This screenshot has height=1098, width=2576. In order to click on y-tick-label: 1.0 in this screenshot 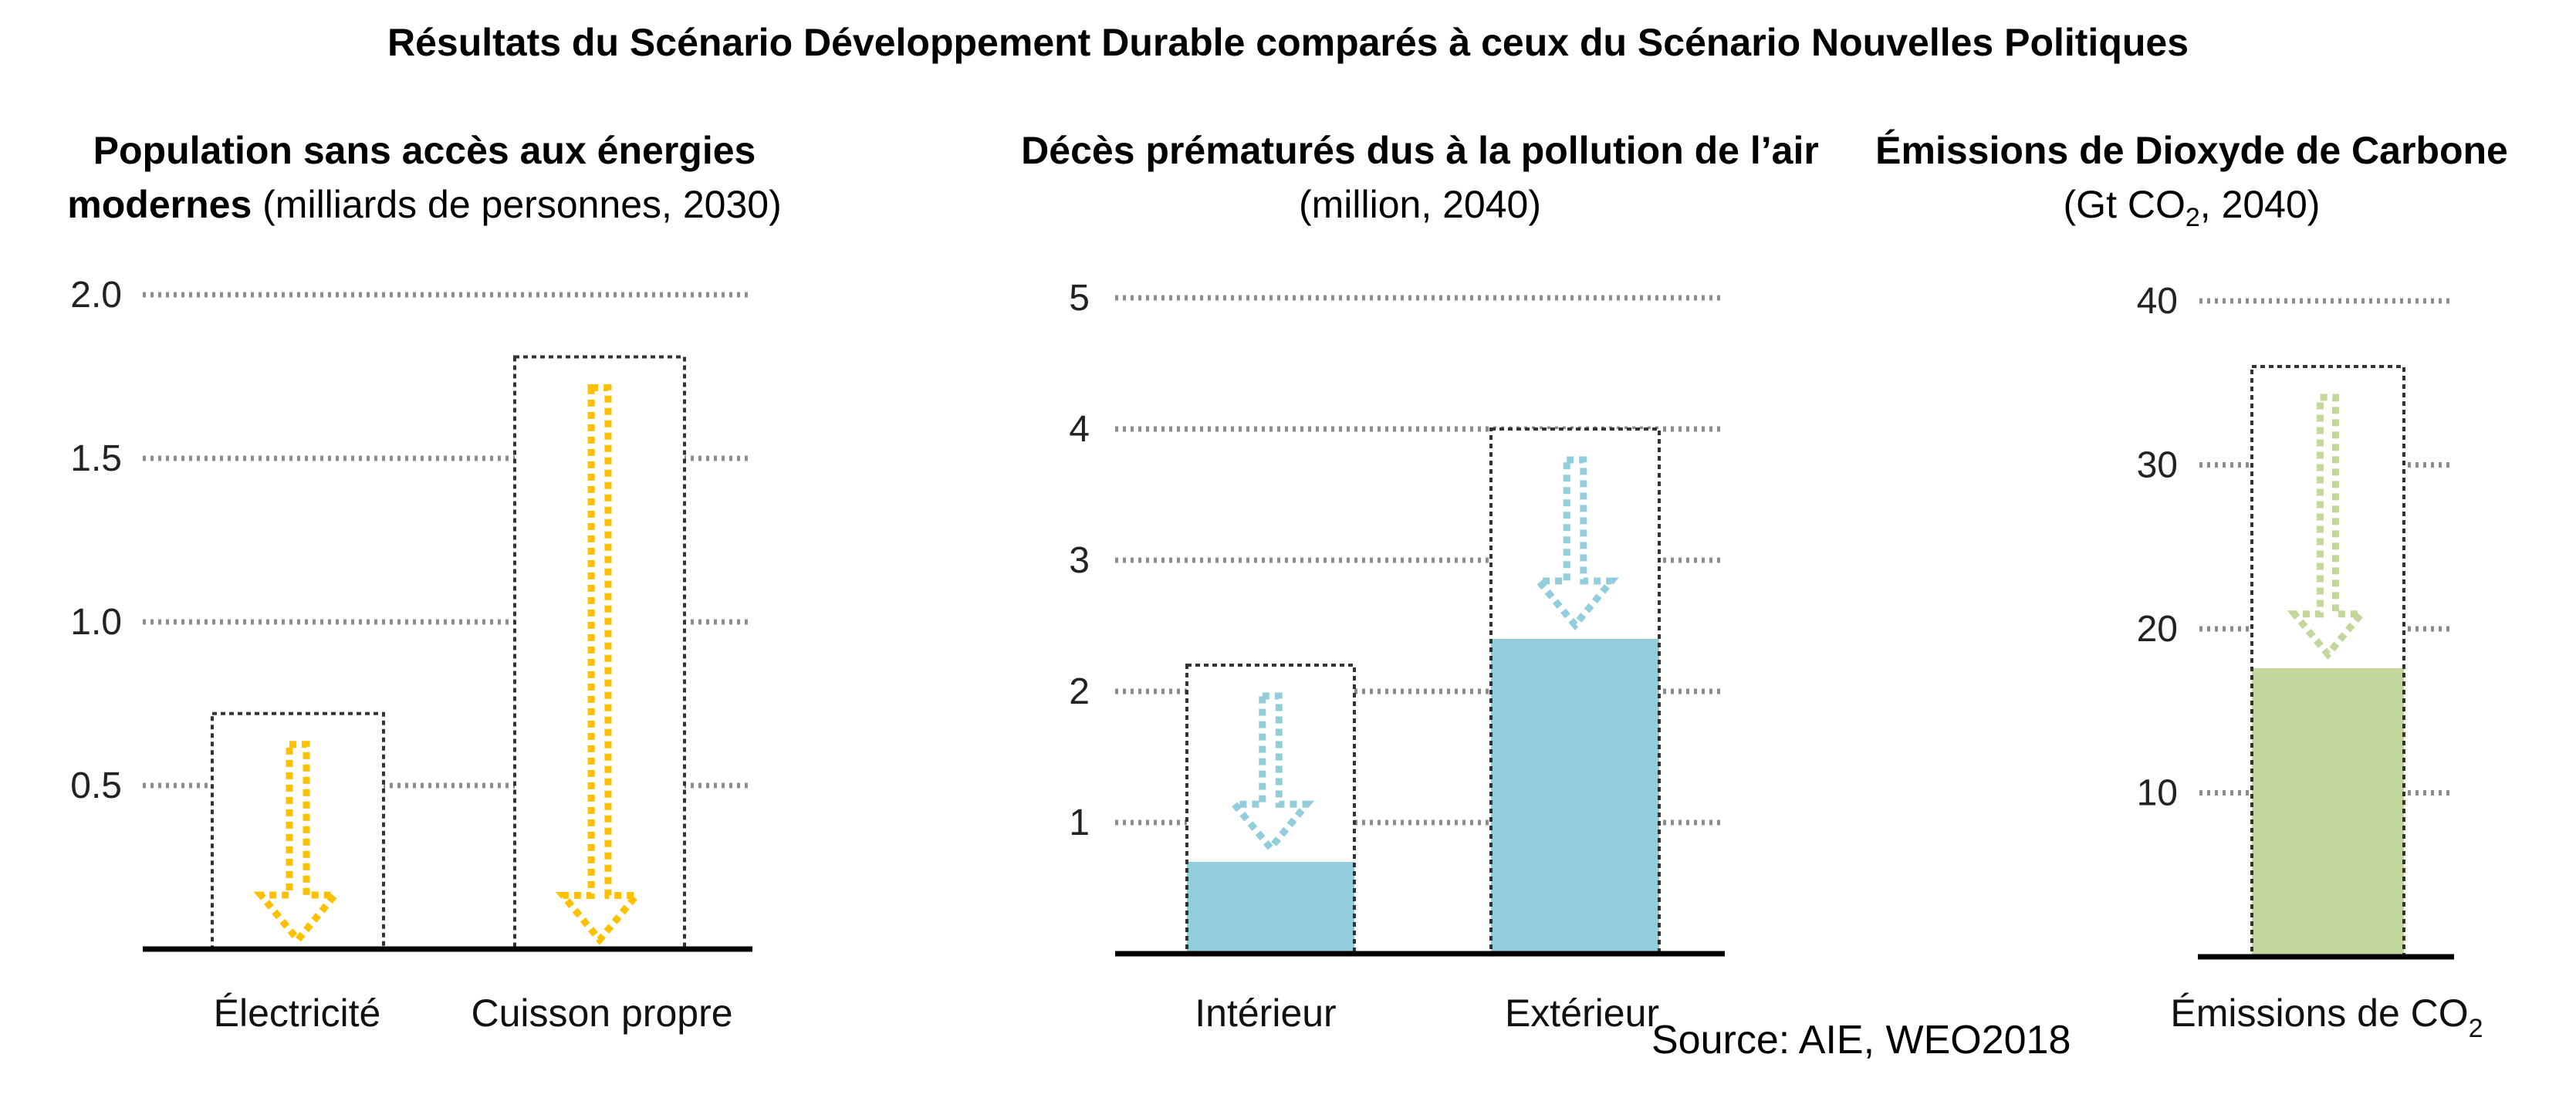, I will do `click(96, 622)`.